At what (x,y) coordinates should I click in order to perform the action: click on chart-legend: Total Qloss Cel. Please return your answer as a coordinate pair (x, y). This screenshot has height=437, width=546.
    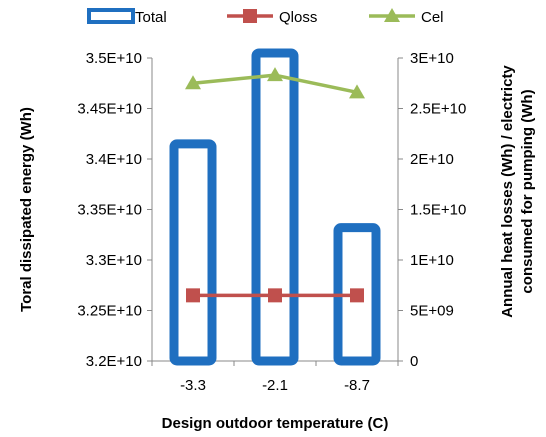
    Looking at the image, I should click on (265, 17).